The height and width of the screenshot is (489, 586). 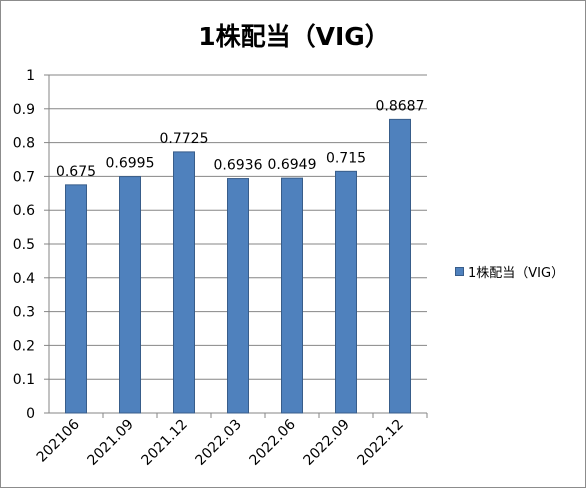 I want to click on legend: 1株配当（VIG）, so click(x=509, y=271).